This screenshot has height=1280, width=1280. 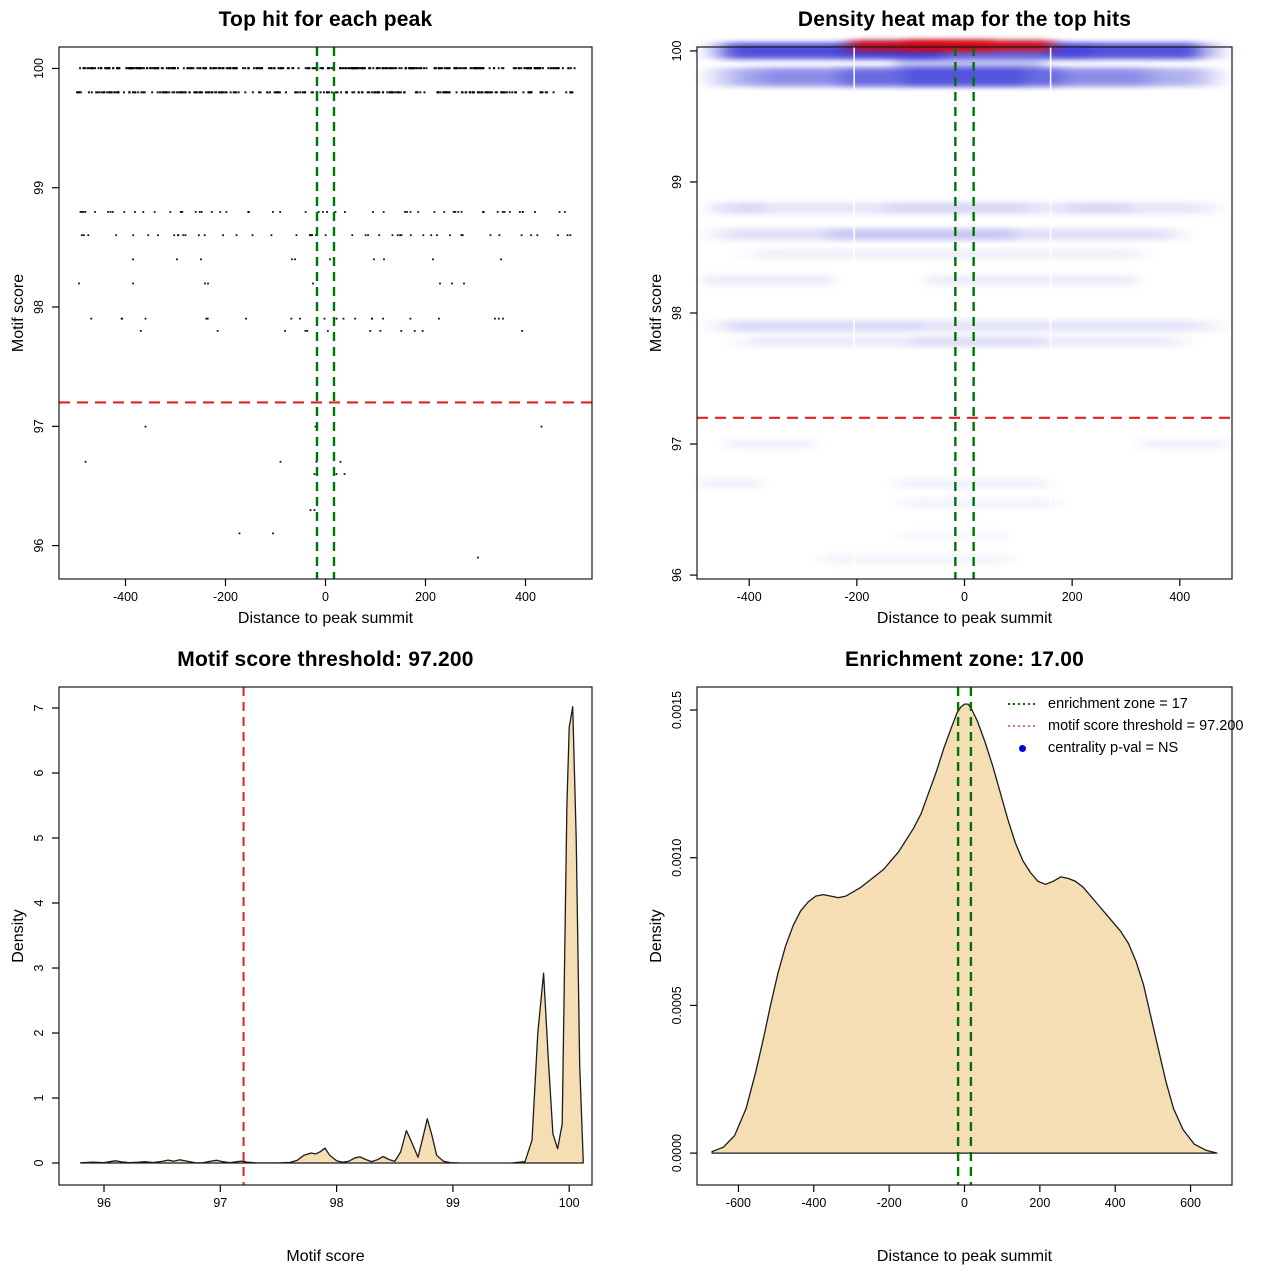 I want to click on legend-label: centrality p-val = NS, so click(x=1113, y=748).